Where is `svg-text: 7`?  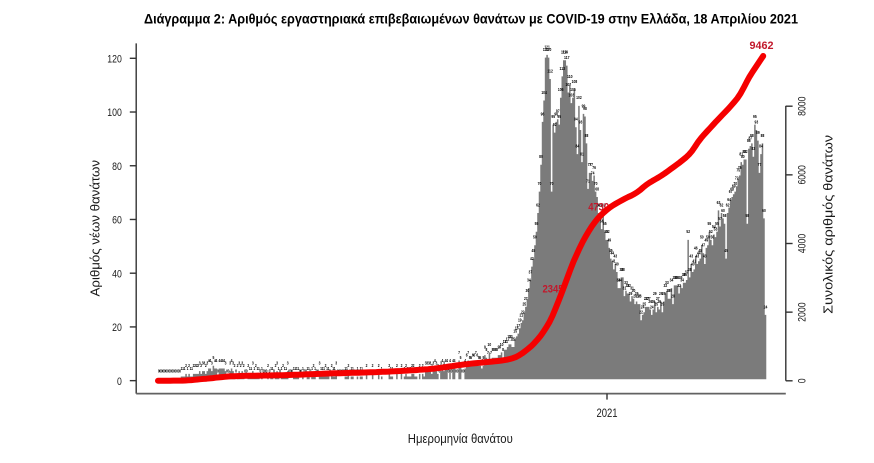 svg-text: 7 is located at coordinates (459, 352).